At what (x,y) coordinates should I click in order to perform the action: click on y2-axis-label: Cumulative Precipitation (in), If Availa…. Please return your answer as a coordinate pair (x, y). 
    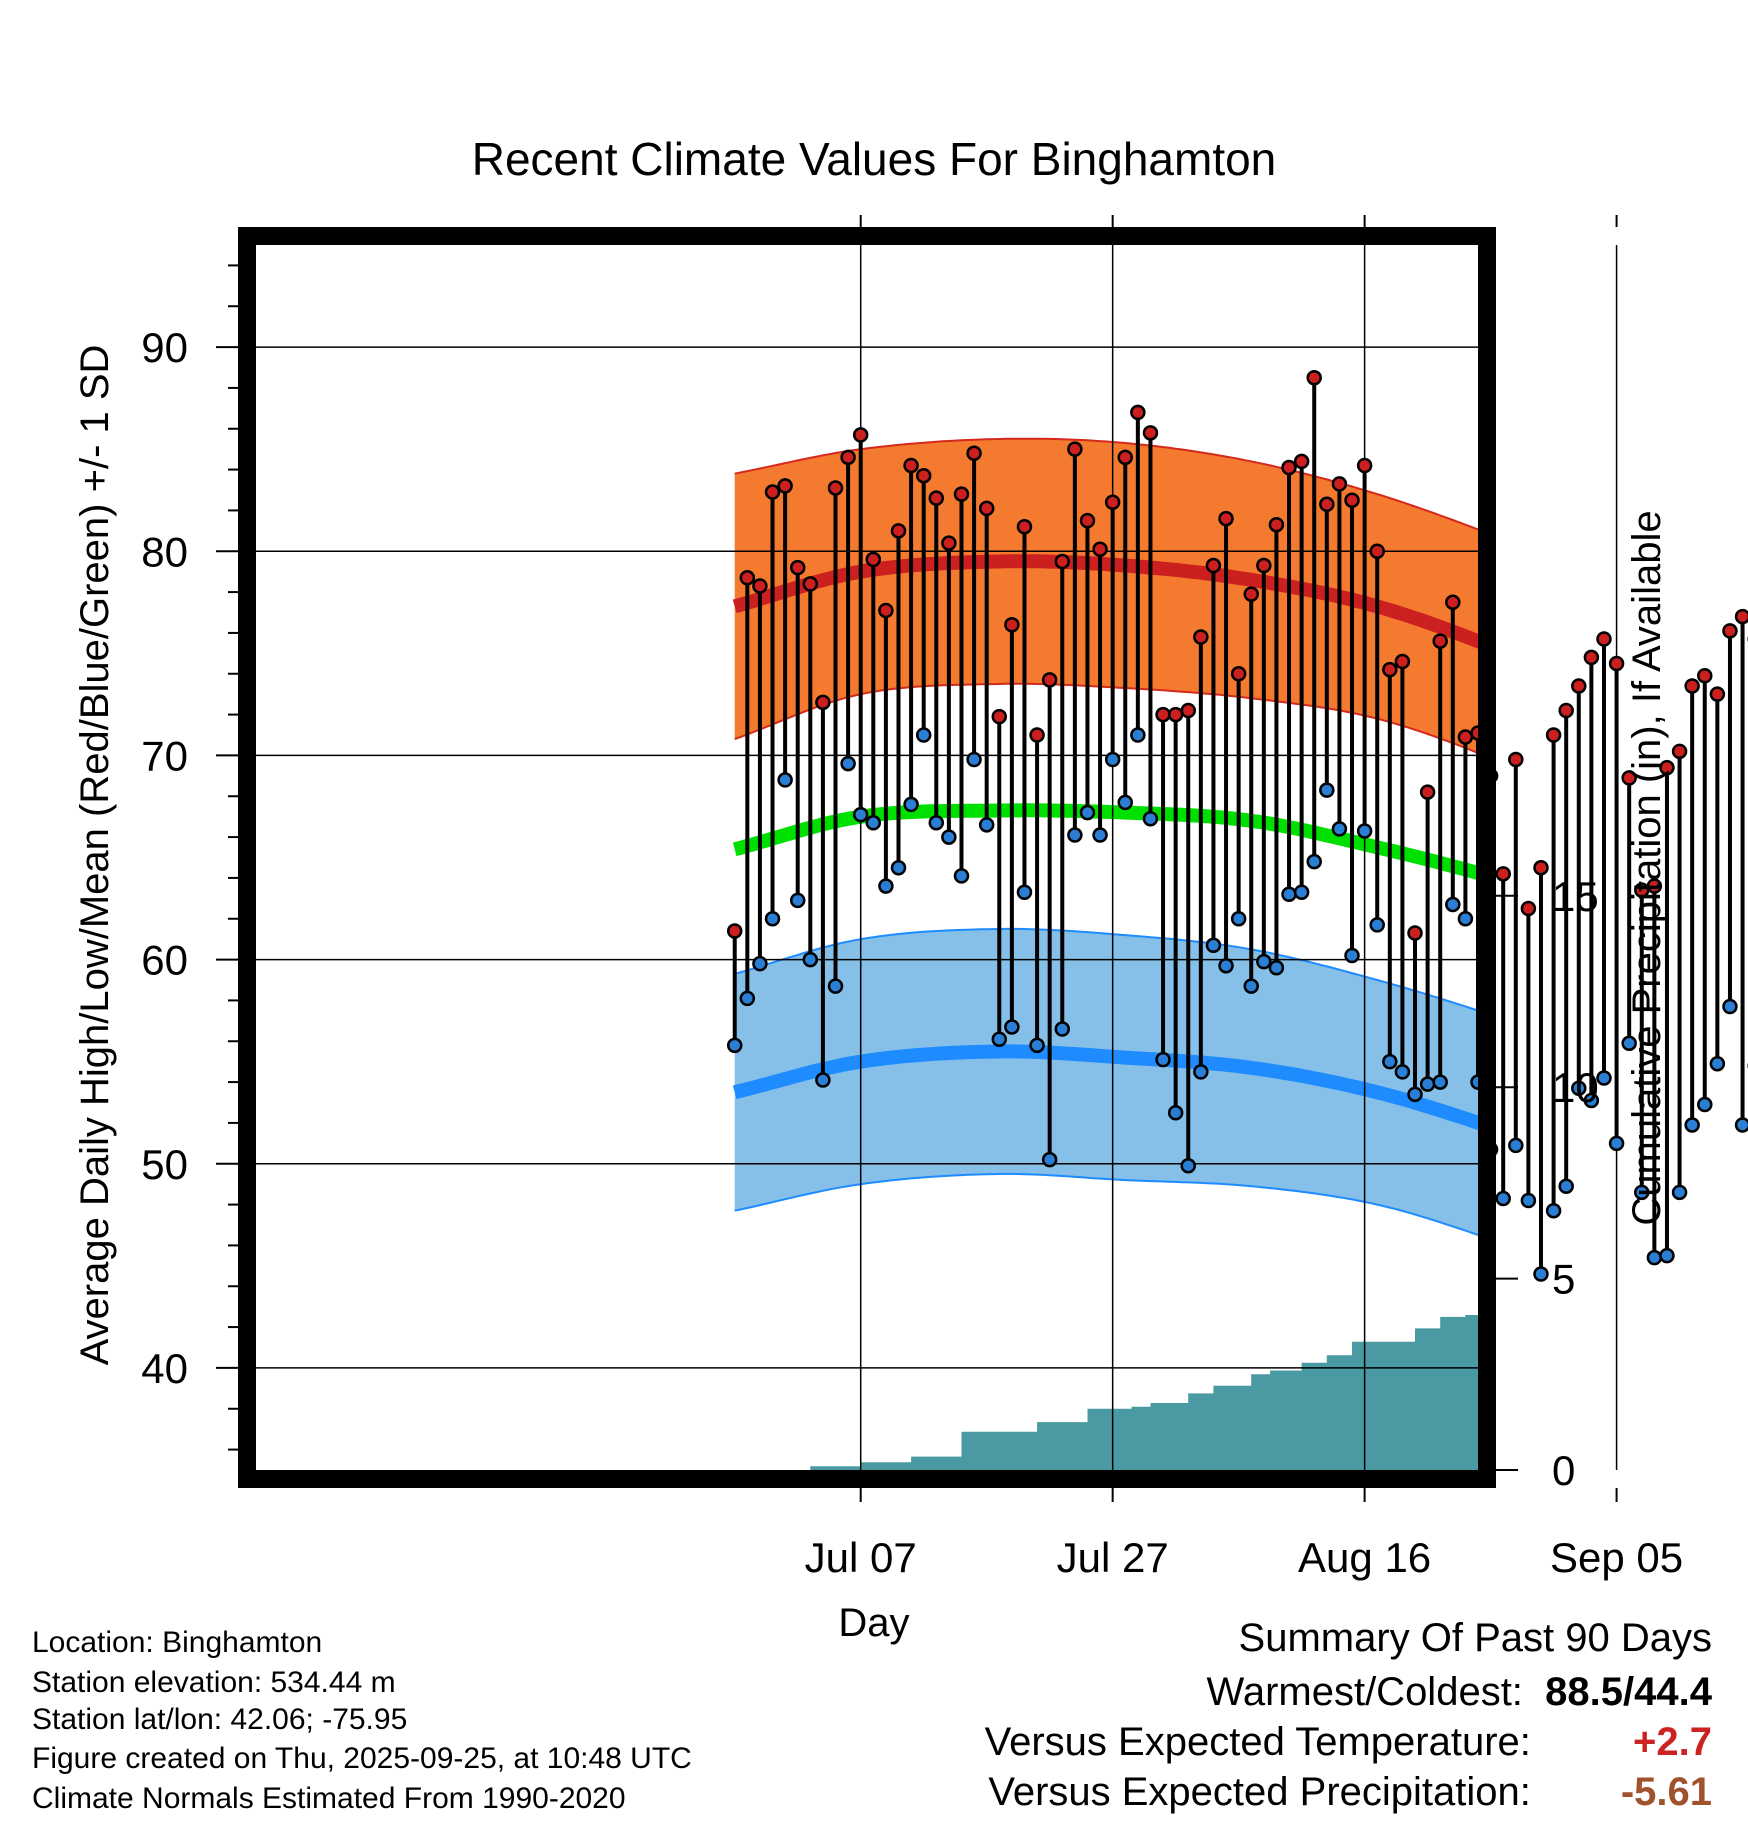
    Looking at the image, I should click on (1647, 867).